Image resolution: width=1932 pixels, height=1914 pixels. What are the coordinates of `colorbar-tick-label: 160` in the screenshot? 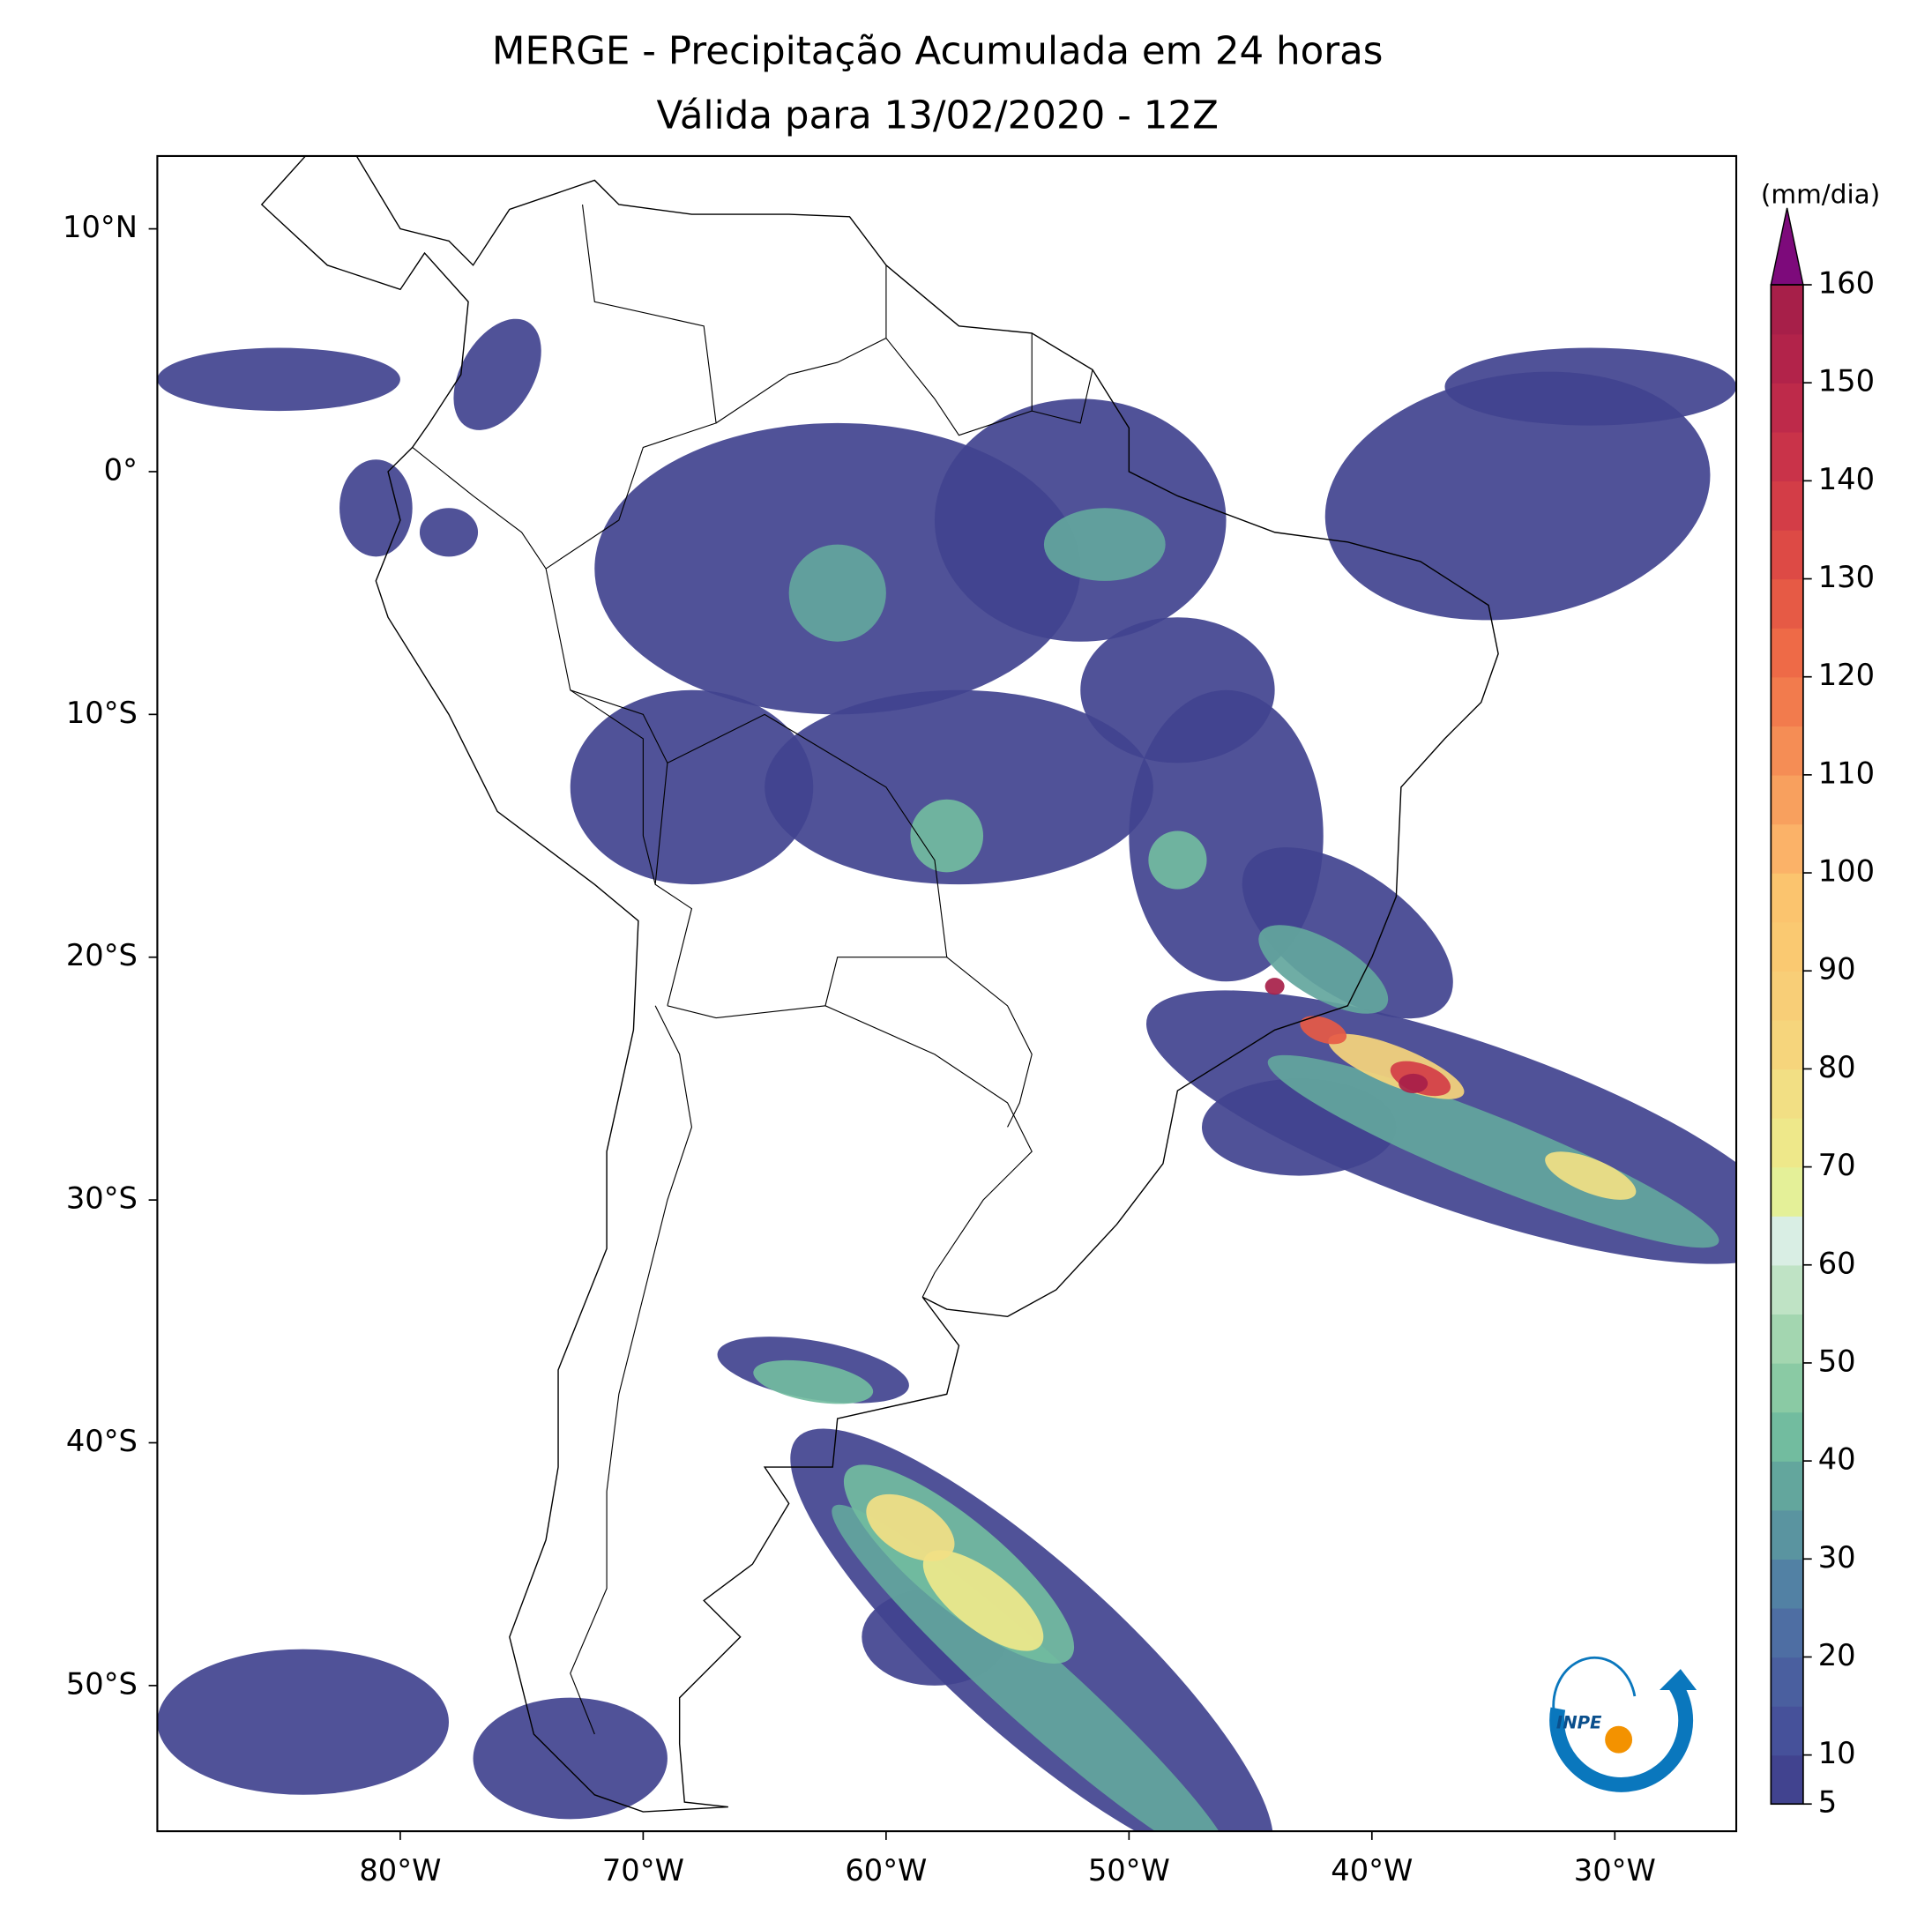 It's located at (1846, 283).